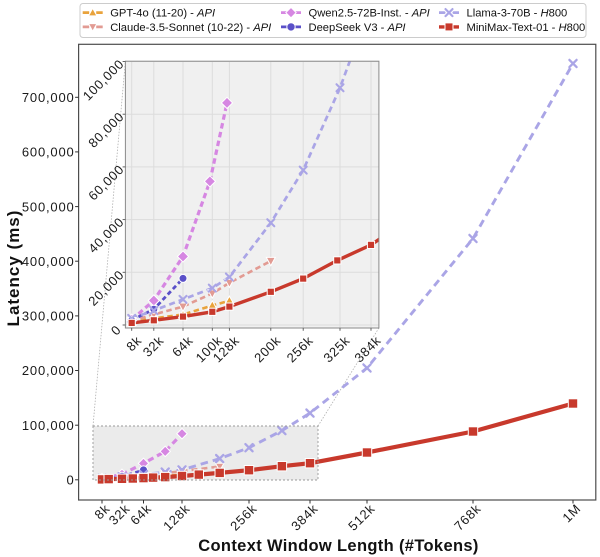 This screenshot has width=600, height=557. I want to click on svg-text: Qwen2.5-72B-Inst. - API, so click(369, 14).